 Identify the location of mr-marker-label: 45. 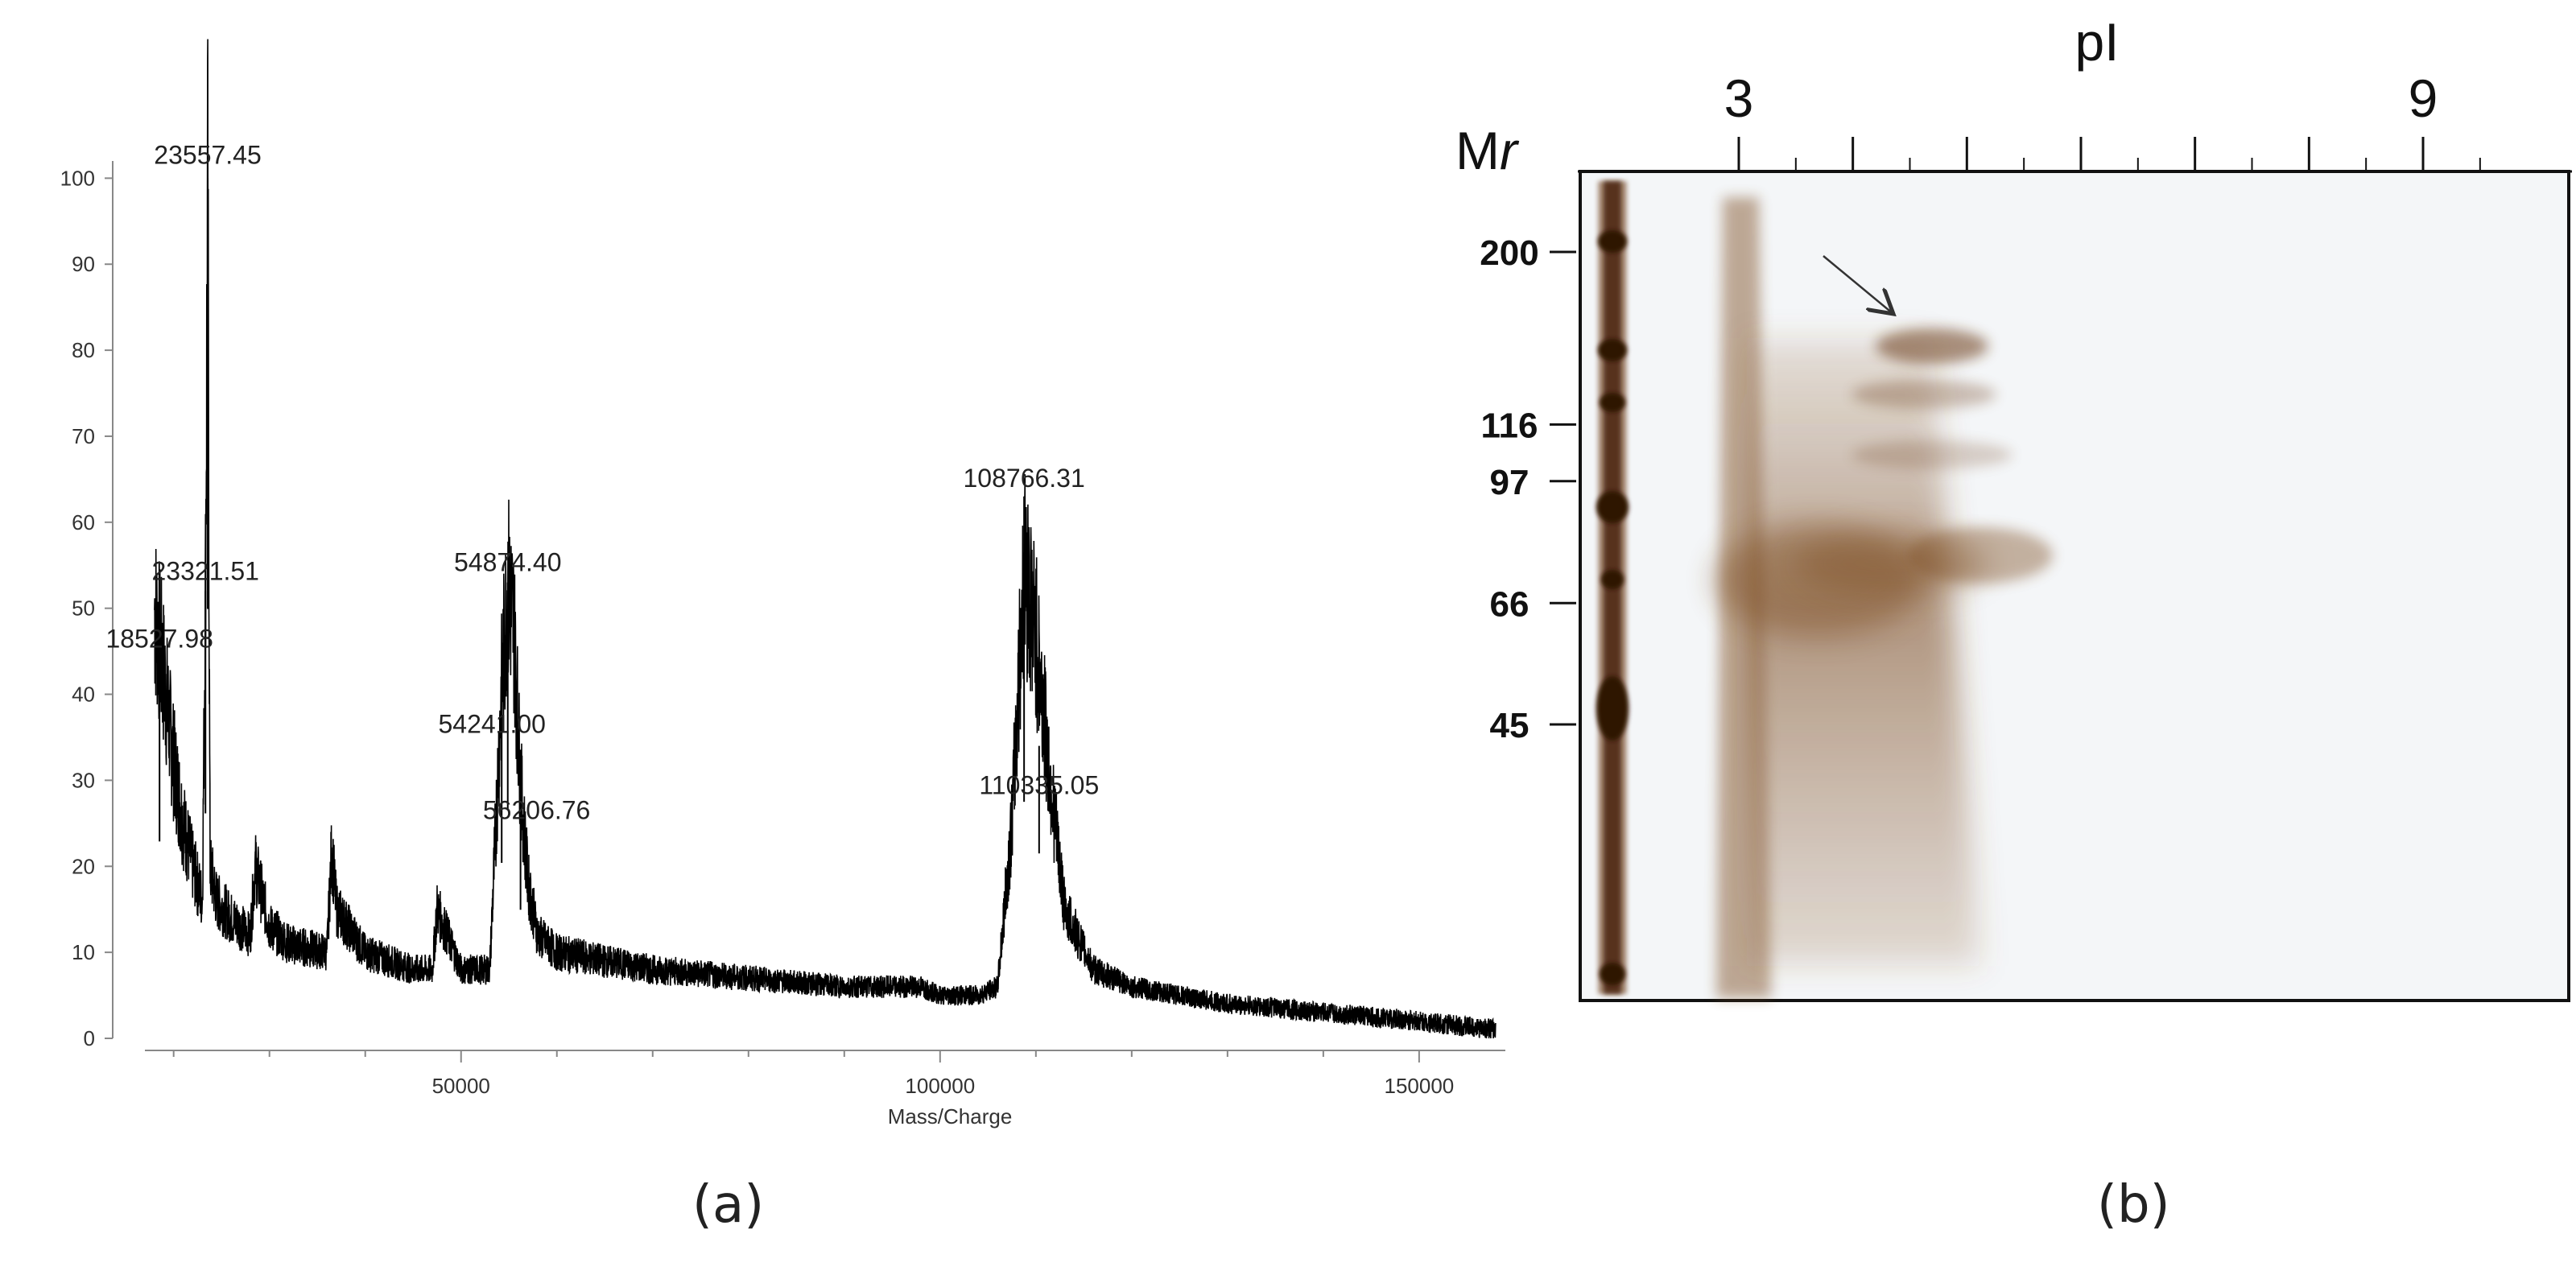
(1510, 725).